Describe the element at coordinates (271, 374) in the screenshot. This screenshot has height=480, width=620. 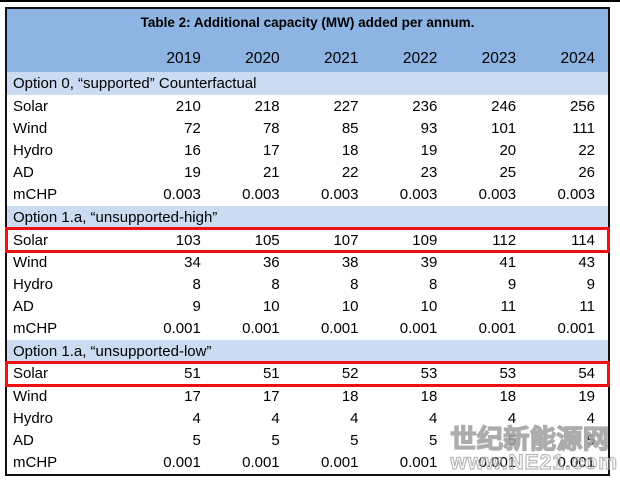
I see `value-cell: 51` at that location.